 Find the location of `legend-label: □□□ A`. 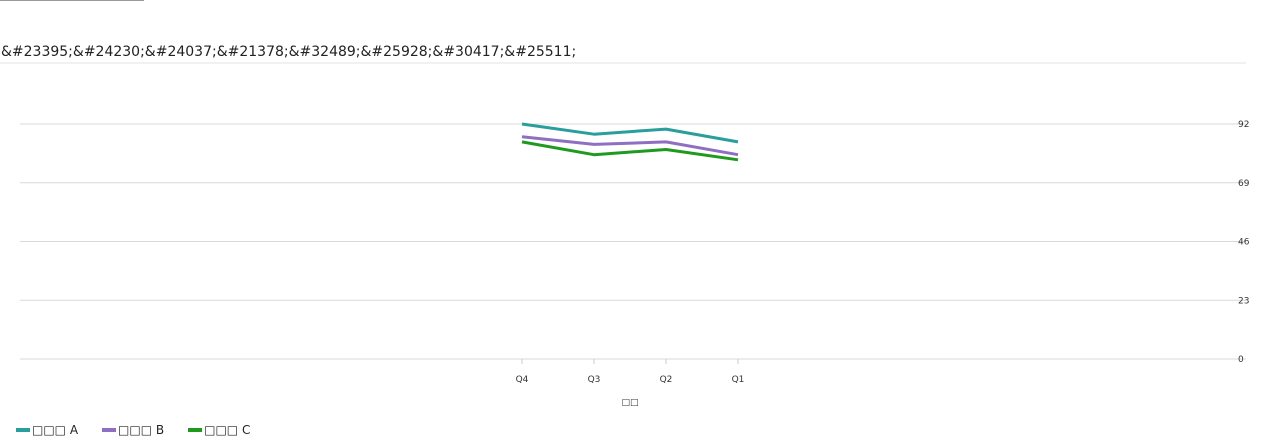

legend-label: □□□ A is located at coordinates (55, 430).